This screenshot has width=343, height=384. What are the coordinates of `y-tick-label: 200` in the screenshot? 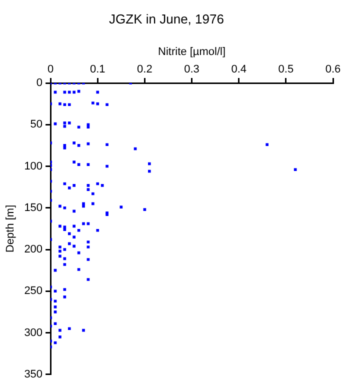 It's located at (33, 250).